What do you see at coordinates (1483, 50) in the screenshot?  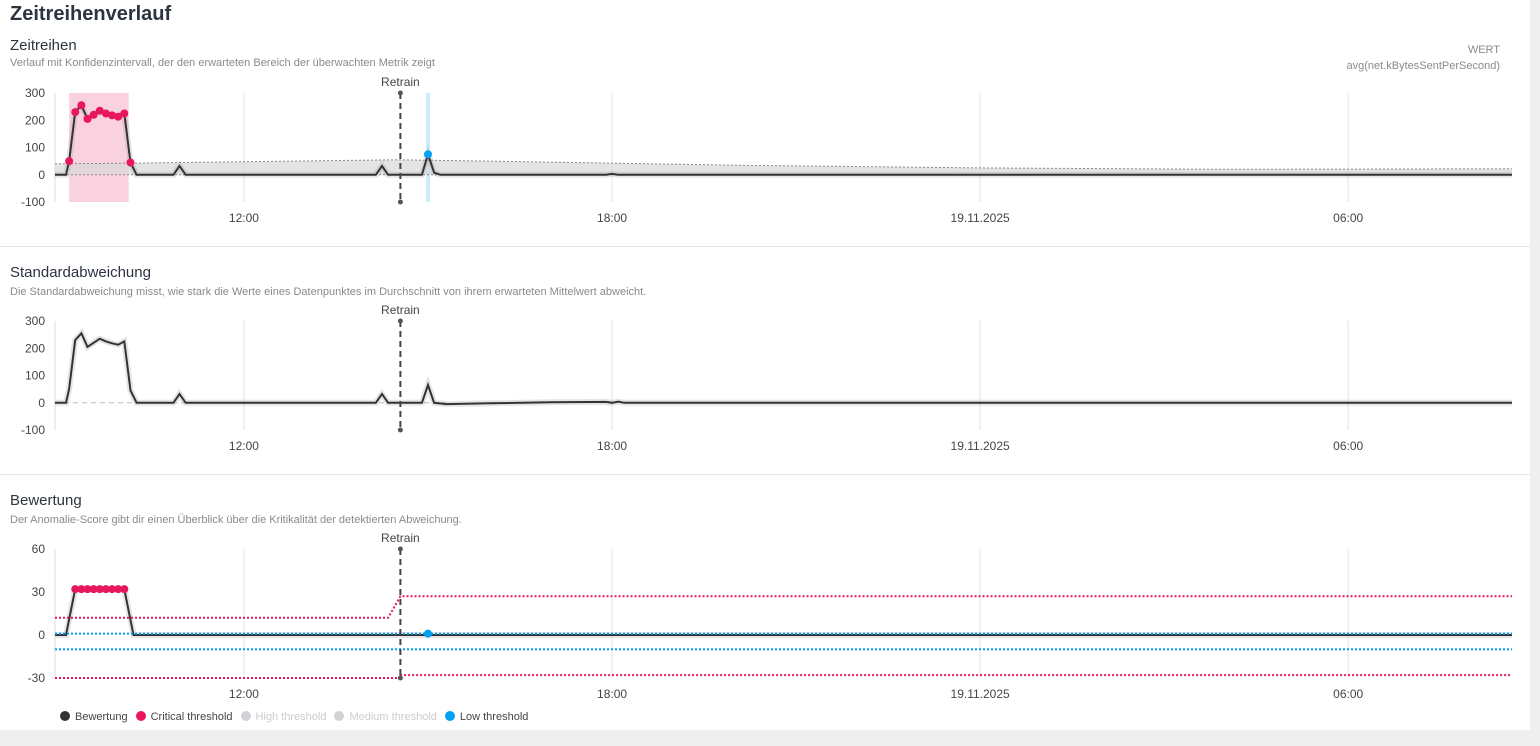 I see `wert-label: WERT` at bounding box center [1483, 50].